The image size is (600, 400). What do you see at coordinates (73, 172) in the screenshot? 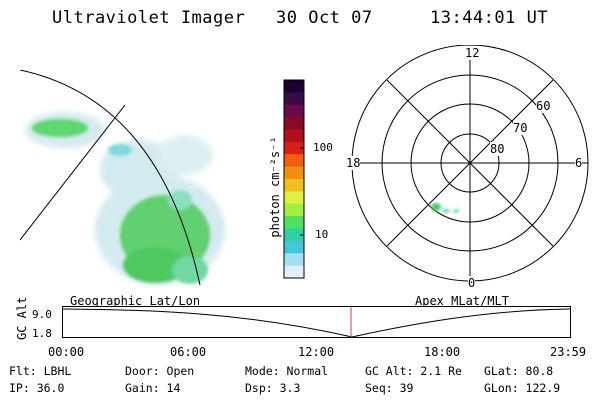
I see `meridian-line` at bounding box center [73, 172].